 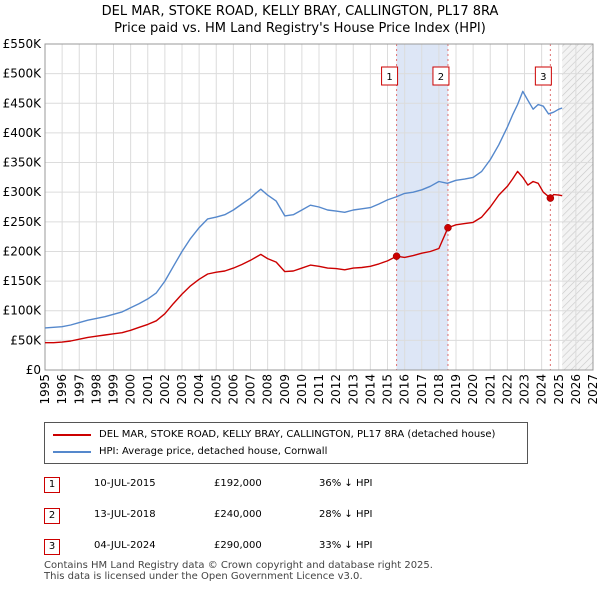 I want to click on sale-label-text: 2, so click(x=441, y=77).